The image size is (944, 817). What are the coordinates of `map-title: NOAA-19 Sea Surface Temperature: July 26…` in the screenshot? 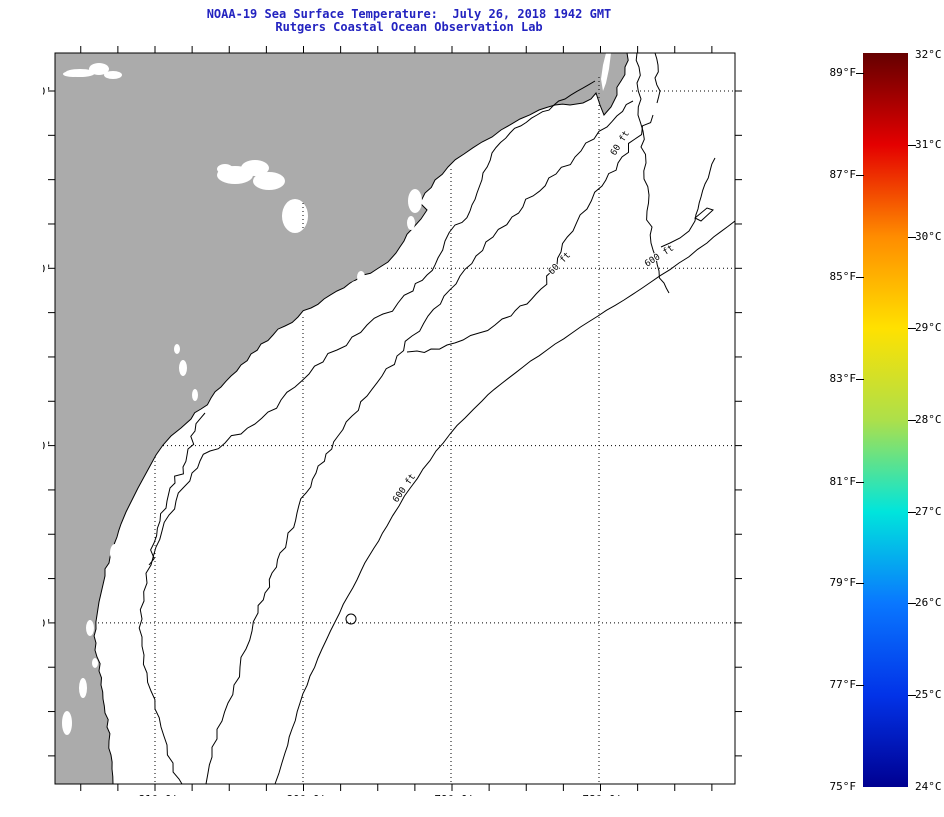 It's located at (409, 14).